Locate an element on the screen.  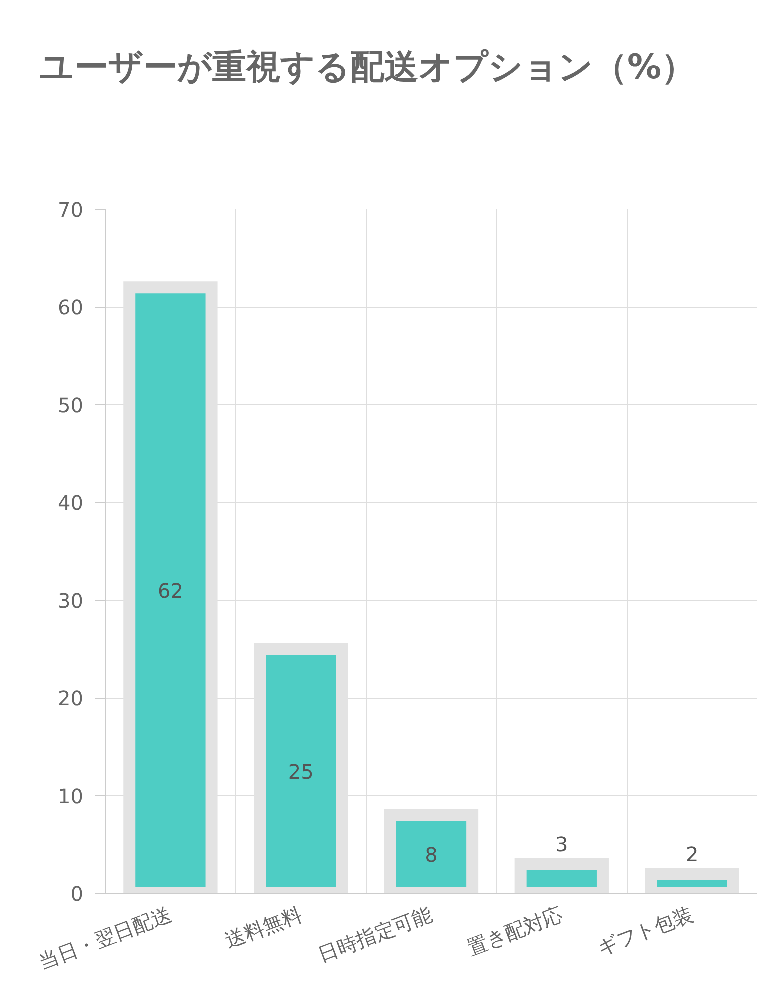
data-label: 2 is located at coordinates (692, 854).